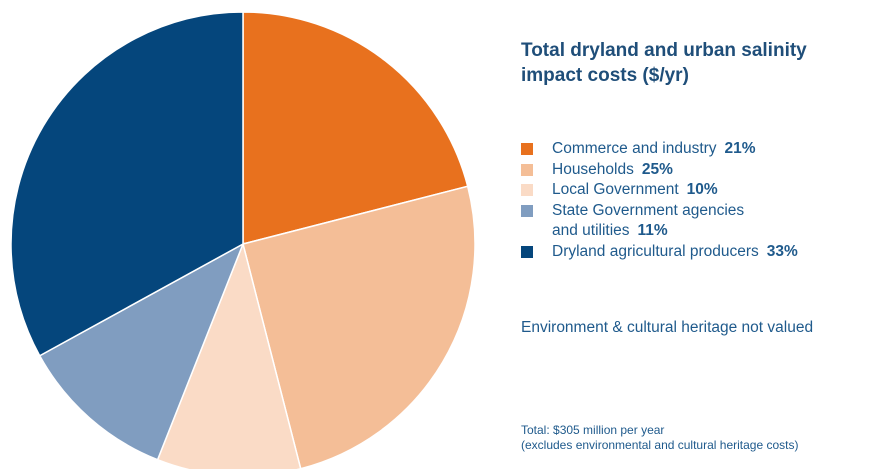 This screenshot has height=469, width=891. What do you see at coordinates (652, 230) in the screenshot?
I see `legend-percent: 11%` at bounding box center [652, 230].